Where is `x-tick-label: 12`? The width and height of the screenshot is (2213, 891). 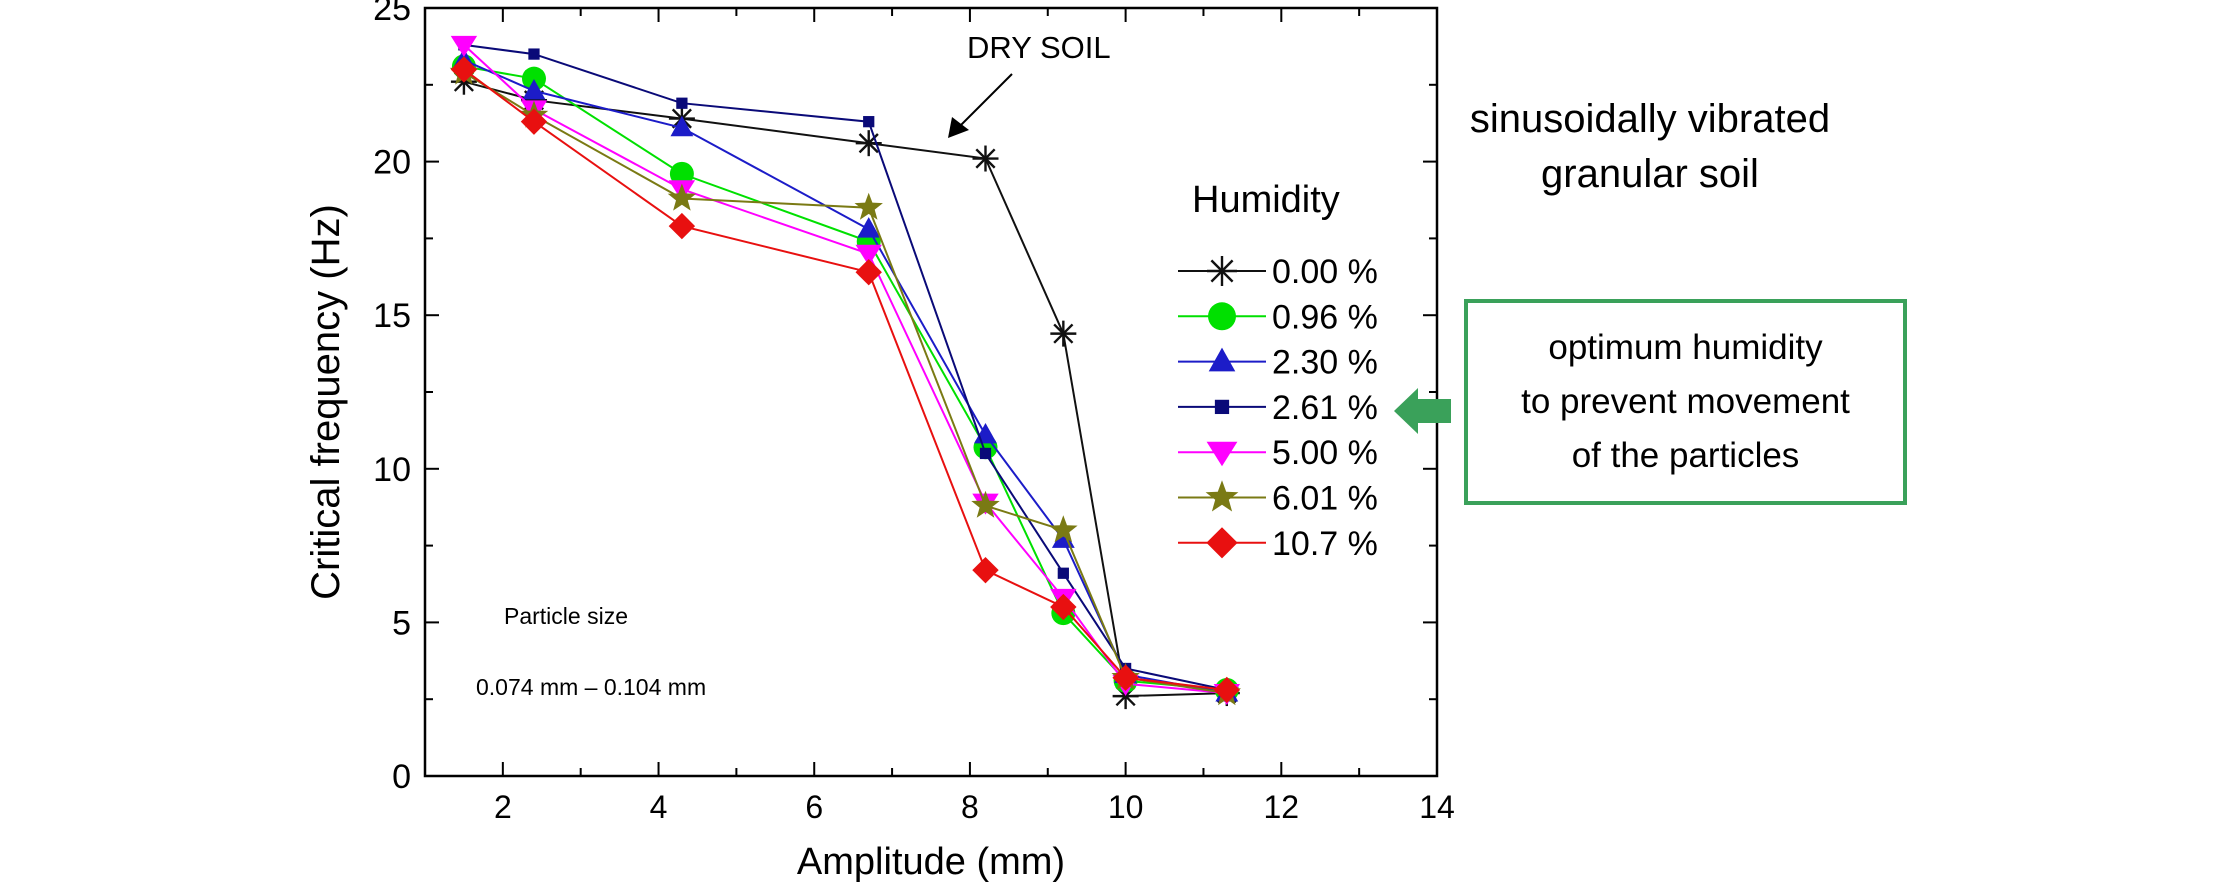 x-tick-label: 12 is located at coordinates (1282, 807).